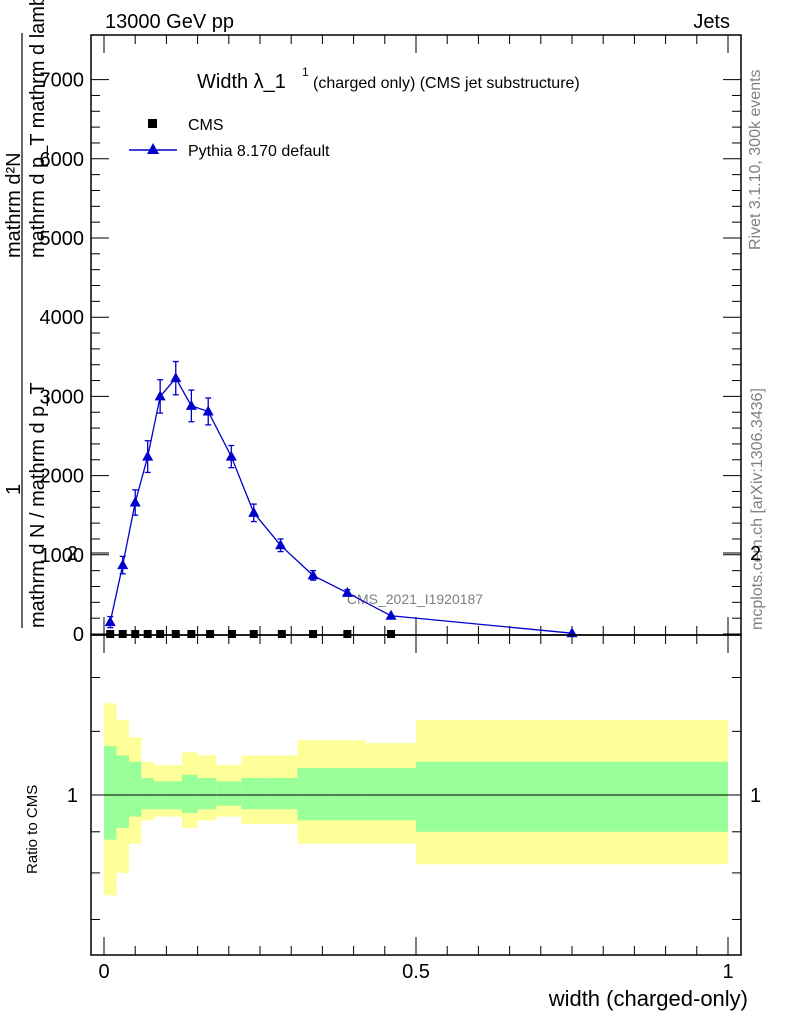 The height and width of the screenshot is (1024, 786). What do you see at coordinates (62, 477) in the screenshot?
I see `main-ytick-label: 2000` at bounding box center [62, 477].